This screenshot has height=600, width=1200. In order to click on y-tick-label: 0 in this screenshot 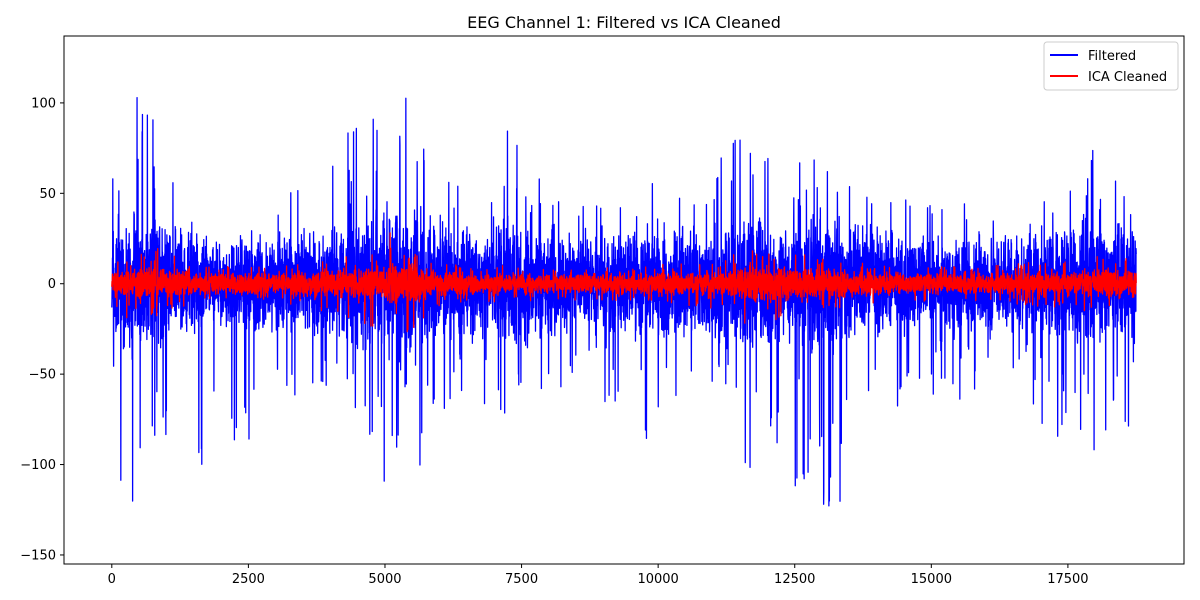, I will do `click(52, 284)`.